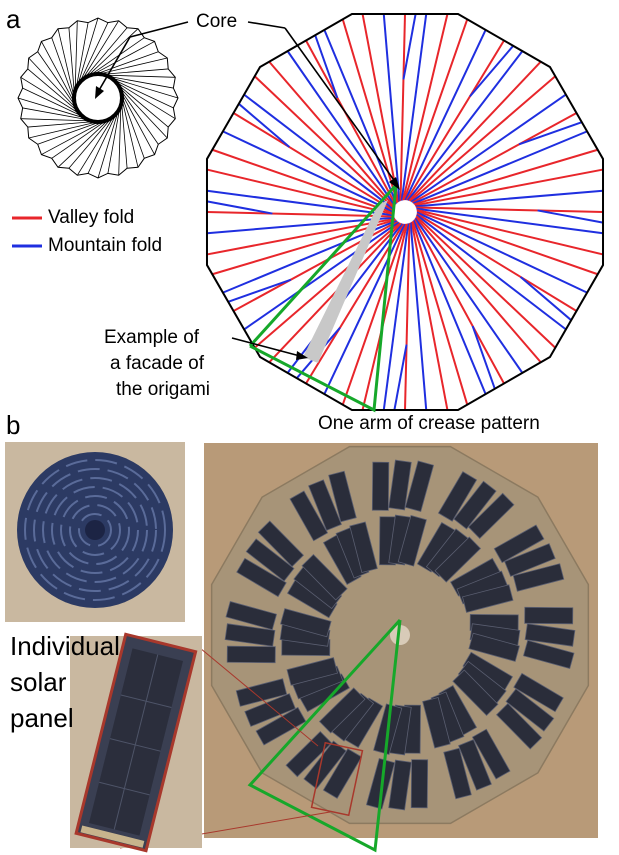 The image size is (619, 855). What do you see at coordinates (65, 646) in the screenshot?
I see `panel-label-line-1: Individual` at bounding box center [65, 646].